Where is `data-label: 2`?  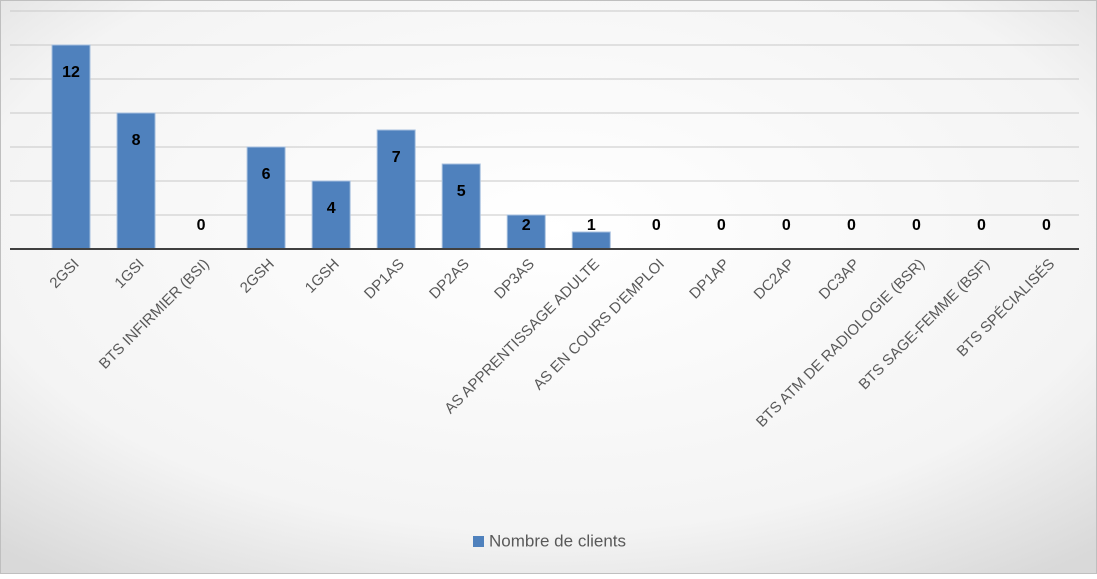 data-label: 2 is located at coordinates (526, 225).